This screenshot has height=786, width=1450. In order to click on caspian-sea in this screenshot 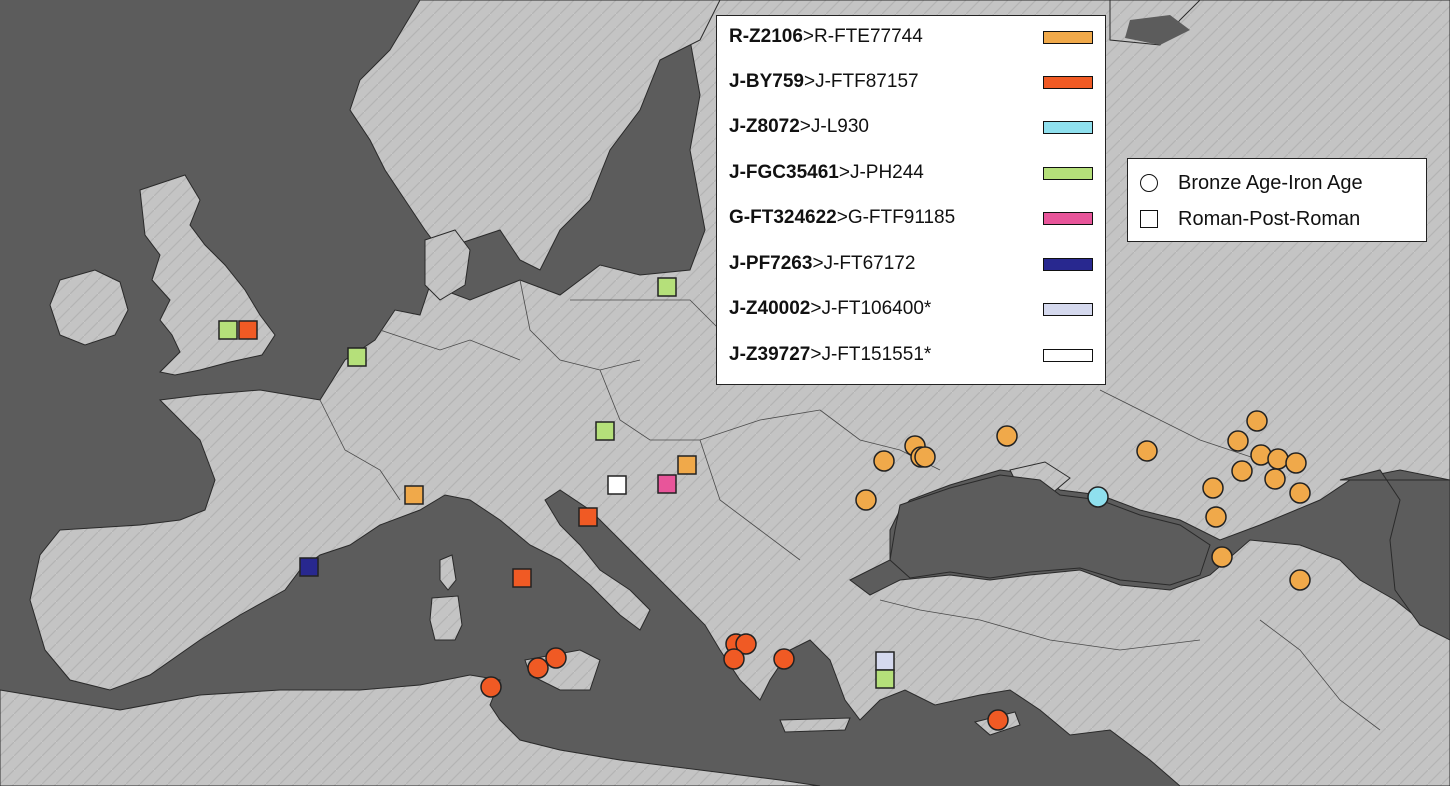, I will do `click(1394, 555)`.